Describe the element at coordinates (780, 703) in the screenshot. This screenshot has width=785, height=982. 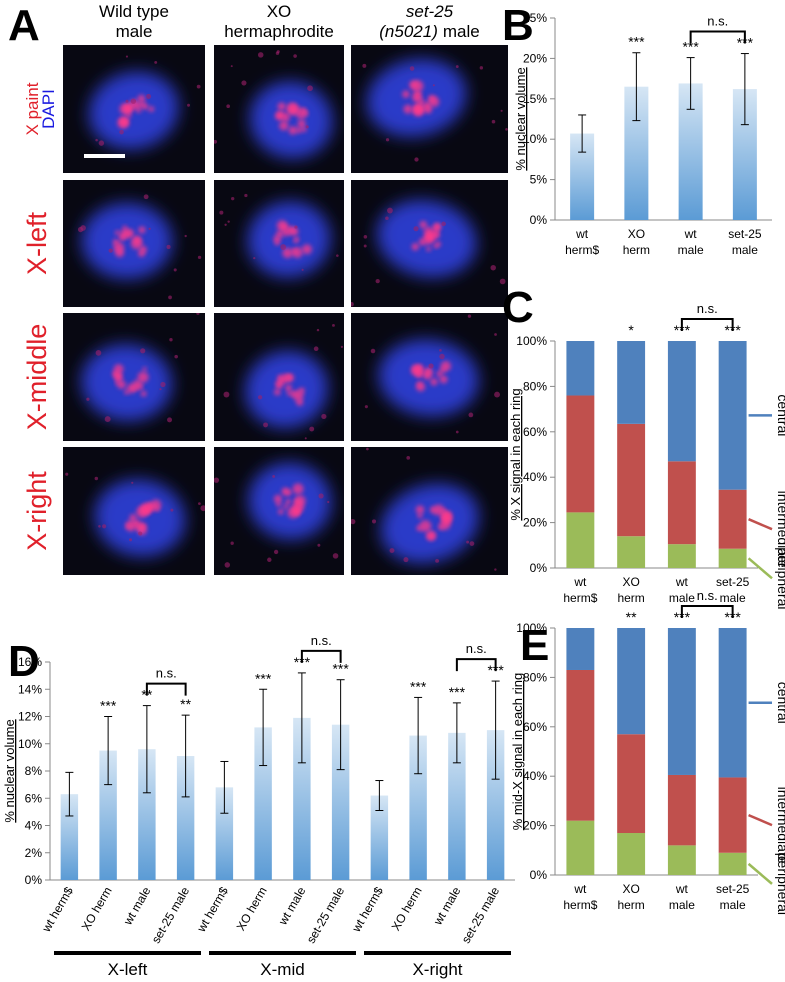
I see `legend-label: central` at that location.